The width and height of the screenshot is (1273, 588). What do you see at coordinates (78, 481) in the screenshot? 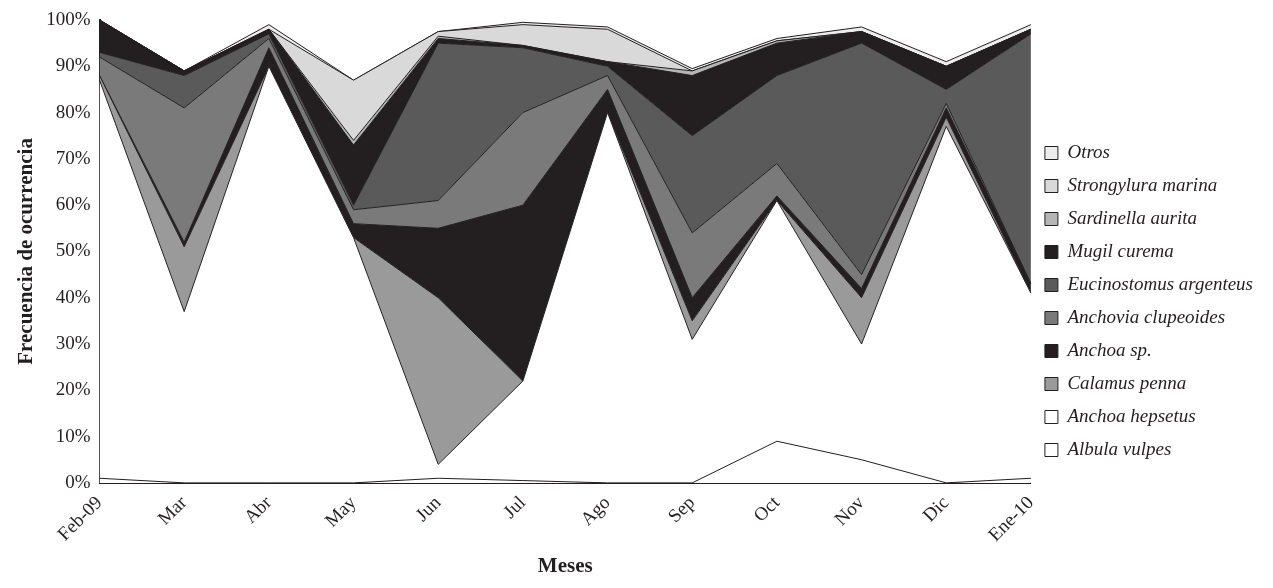
I see `y-tick-label: 0%` at bounding box center [78, 481].